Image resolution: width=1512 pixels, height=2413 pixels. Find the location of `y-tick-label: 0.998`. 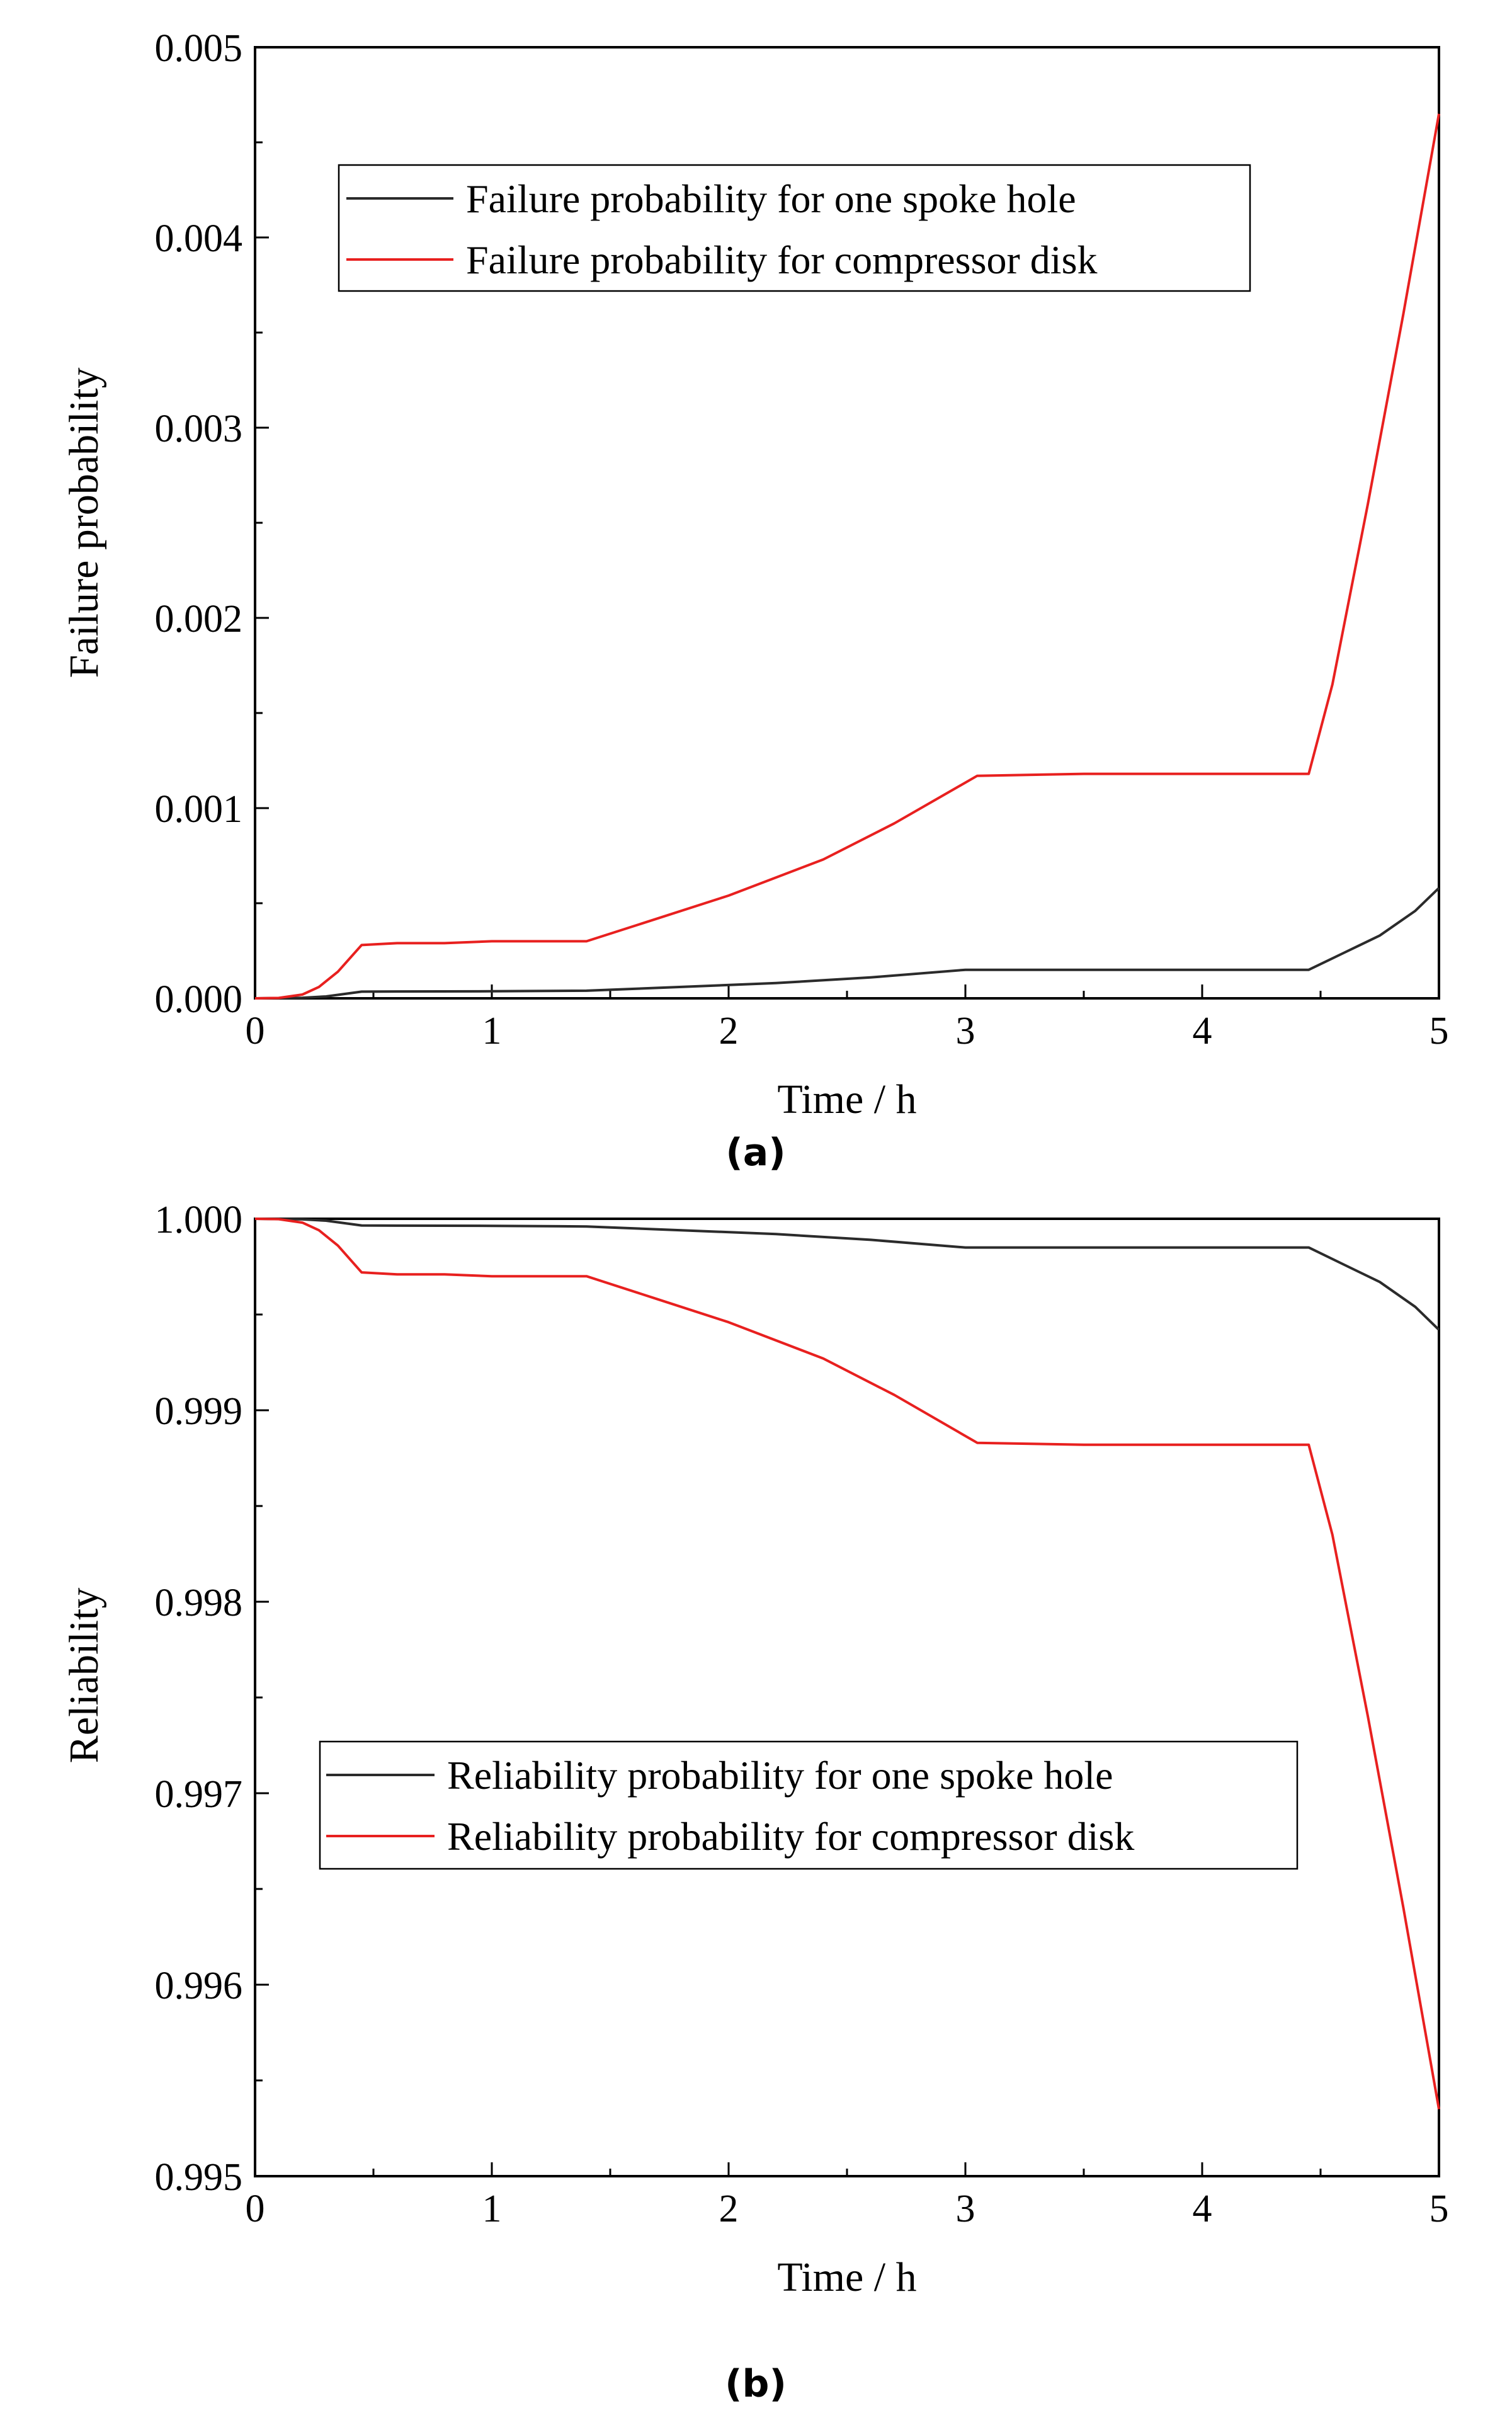

y-tick-label: 0.998 is located at coordinates (199, 1603).